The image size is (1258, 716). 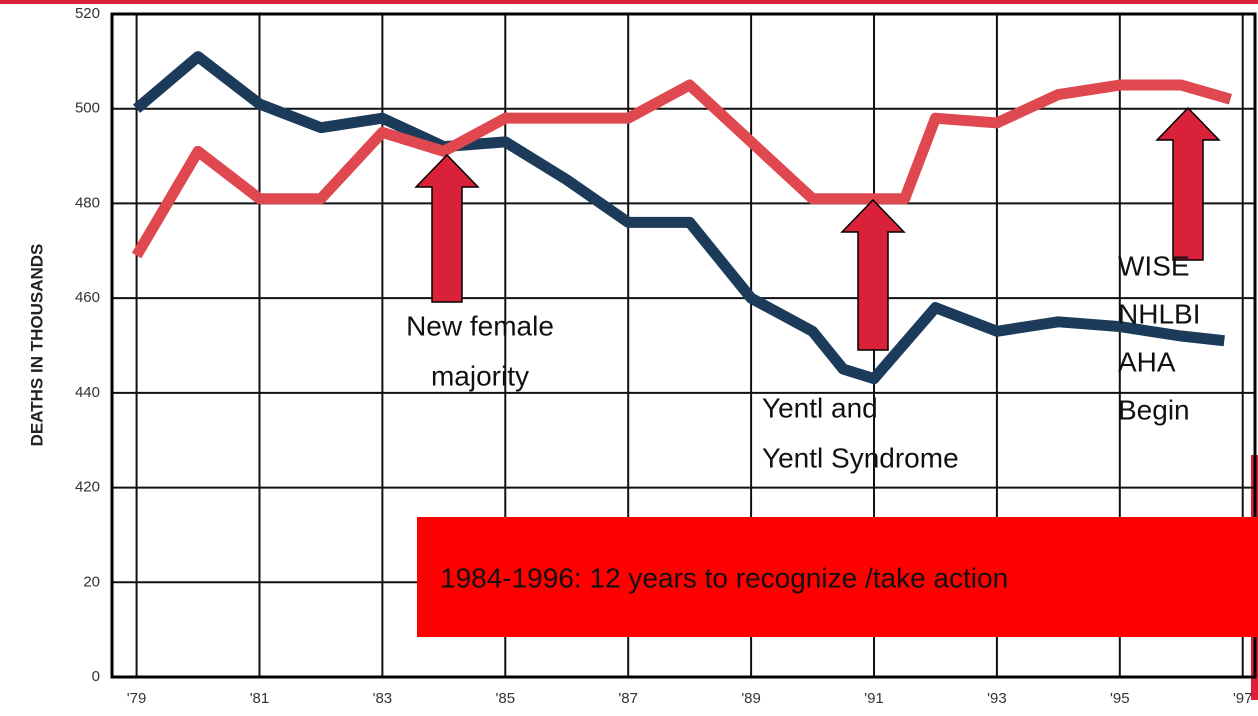 What do you see at coordinates (629, 2) in the screenshot?
I see `top-strip` at bounding box center [629, 2].